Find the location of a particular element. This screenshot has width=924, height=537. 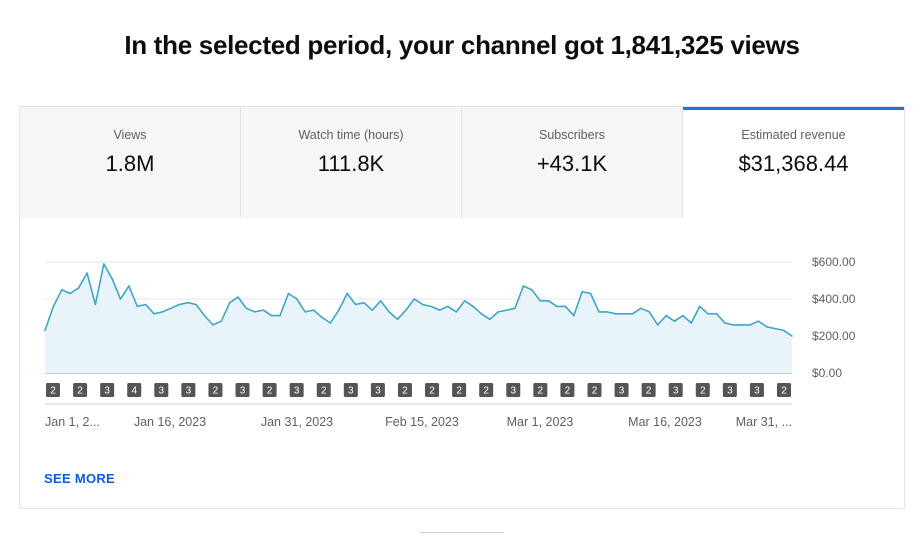

tab-value: 111.8K is located at coordinates (351, 163).